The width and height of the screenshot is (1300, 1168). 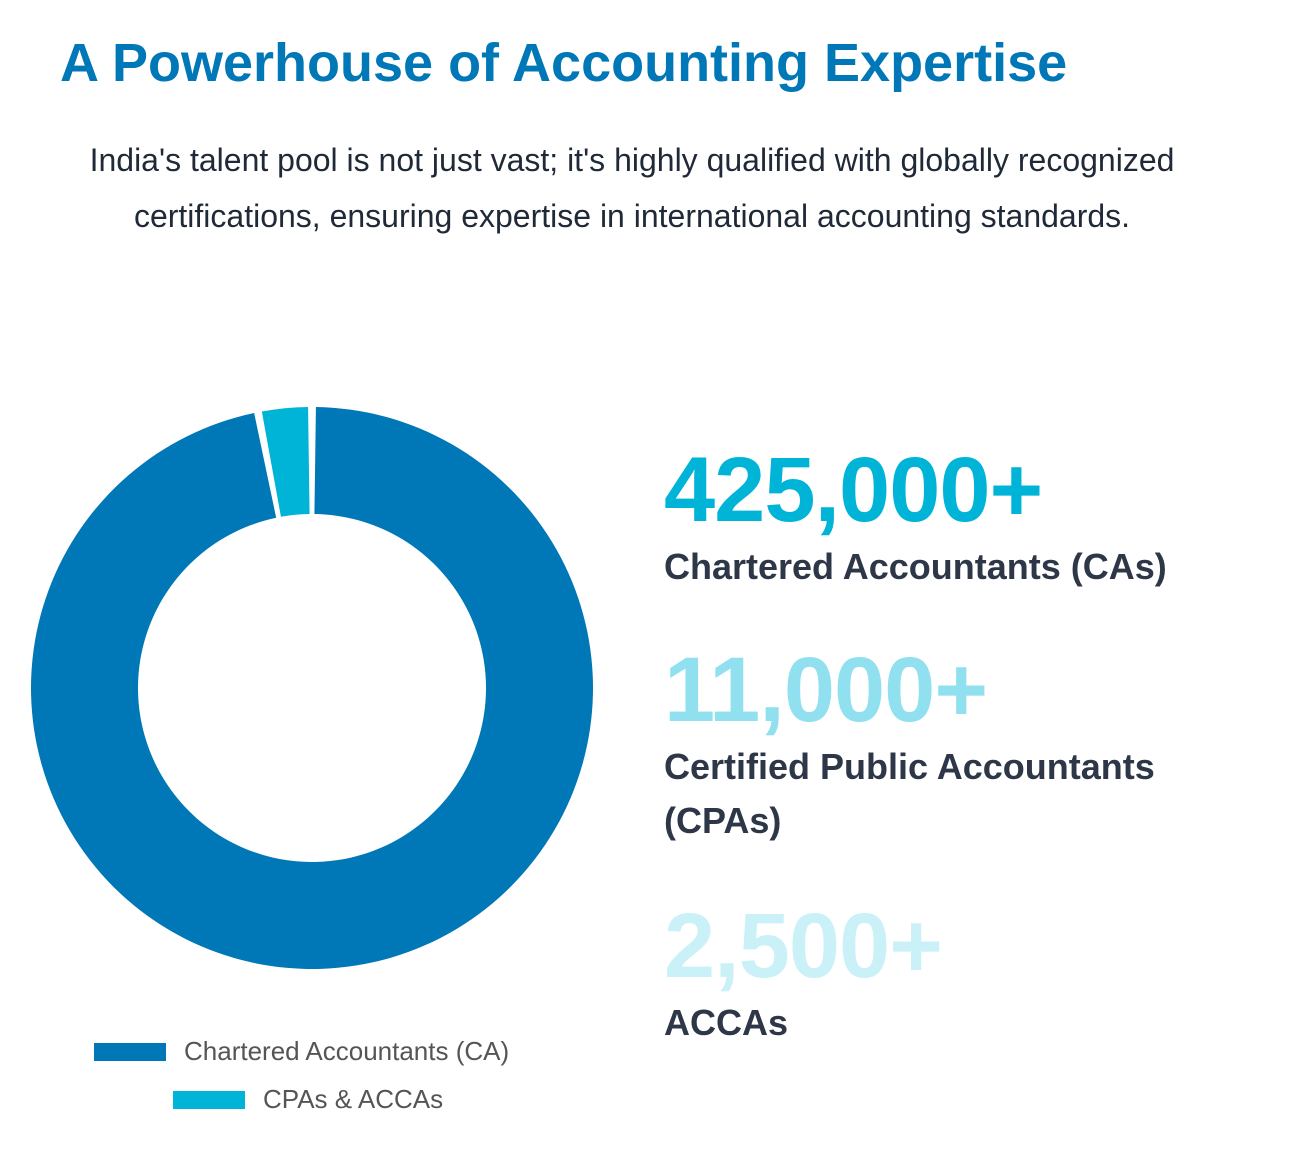 I want to click on legend-item-cpa-acca: CPAs & ACCAs, so click(x=308, y=1099).